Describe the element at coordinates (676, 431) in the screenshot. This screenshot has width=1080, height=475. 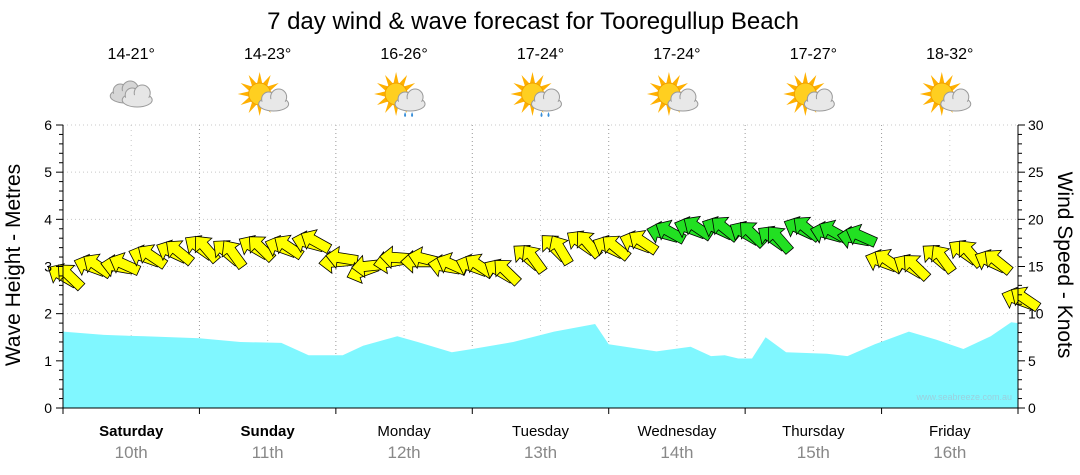
I see `day-name: Wednesday` at that location.